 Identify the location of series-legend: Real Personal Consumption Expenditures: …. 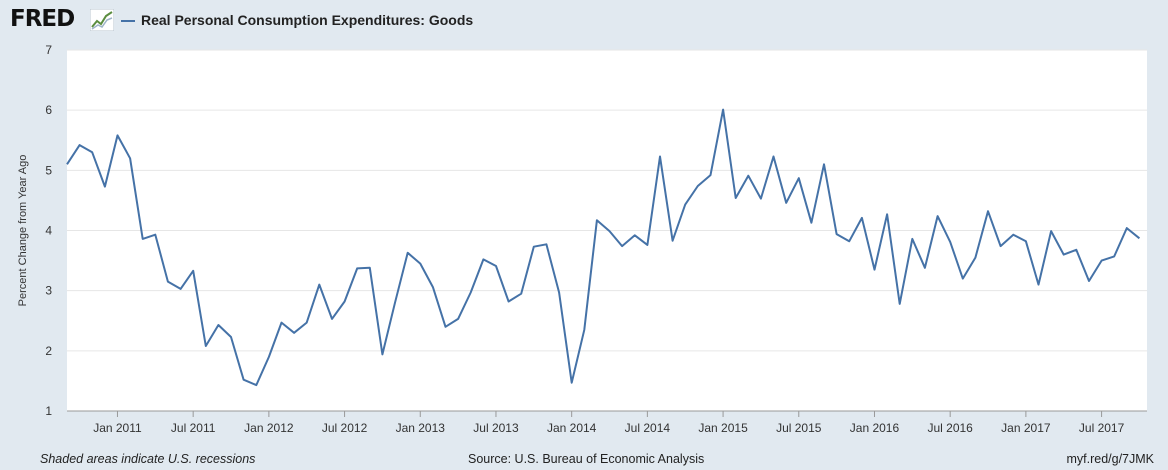
(297, 20).